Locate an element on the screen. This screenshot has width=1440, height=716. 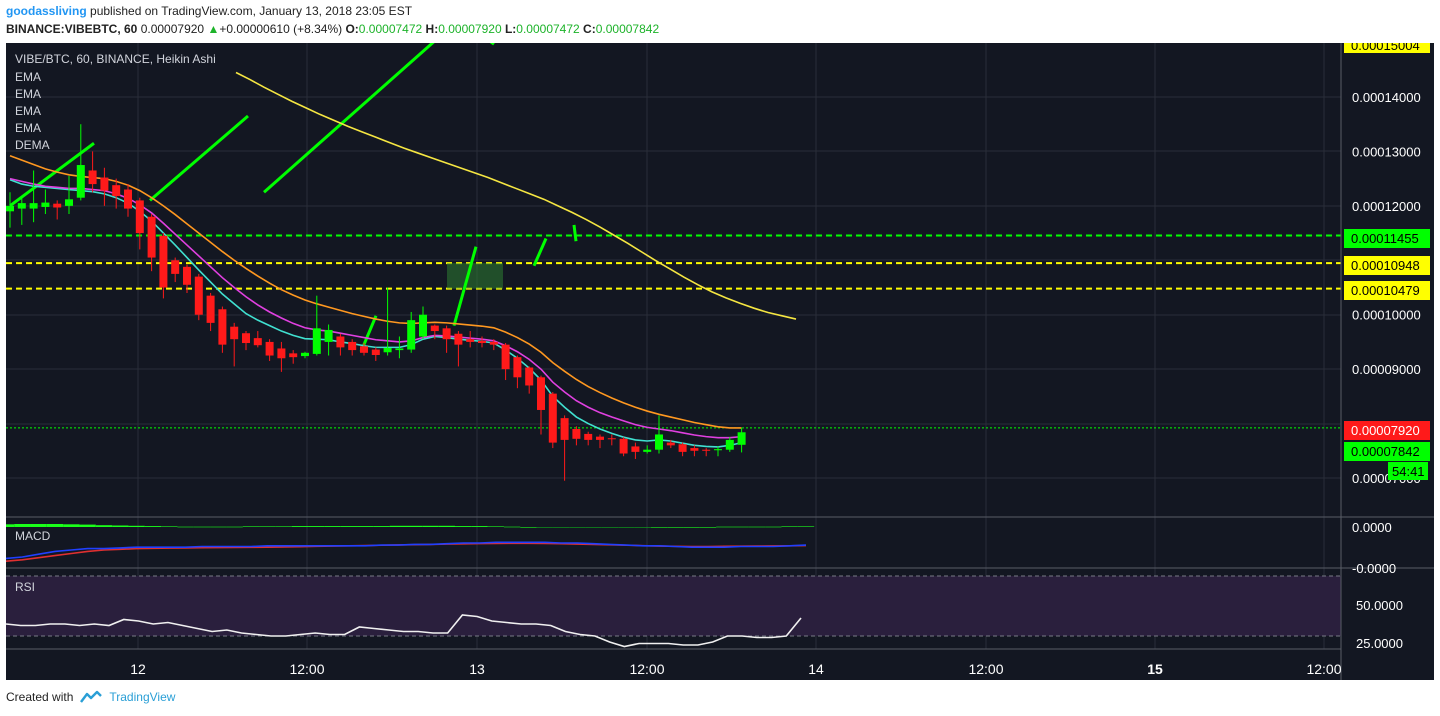
close-value: 0.00007842 is located at coordinates (627, 29).